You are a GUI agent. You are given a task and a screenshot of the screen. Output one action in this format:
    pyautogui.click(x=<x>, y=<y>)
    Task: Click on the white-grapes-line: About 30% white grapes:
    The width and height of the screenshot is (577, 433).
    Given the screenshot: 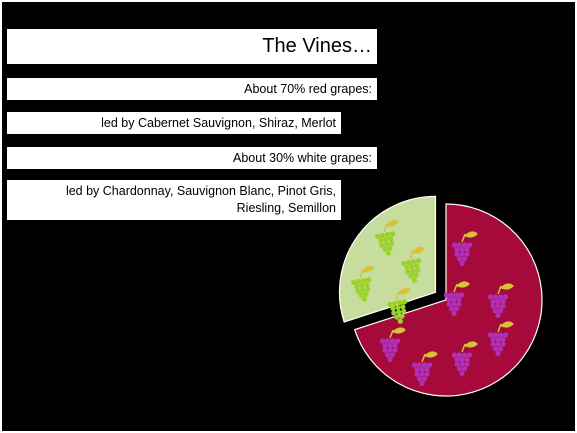 What is the action you would take?
    pyautogui.click(x=192, y=158)
    